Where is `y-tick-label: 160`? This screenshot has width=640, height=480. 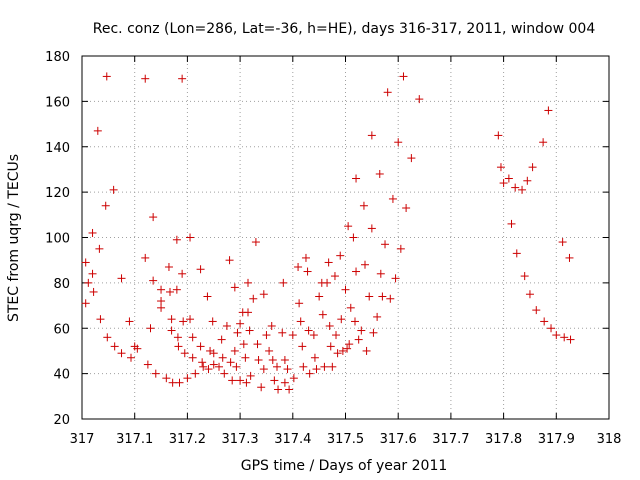
y-tick-label: 160 is located at coordinates (57, 102).